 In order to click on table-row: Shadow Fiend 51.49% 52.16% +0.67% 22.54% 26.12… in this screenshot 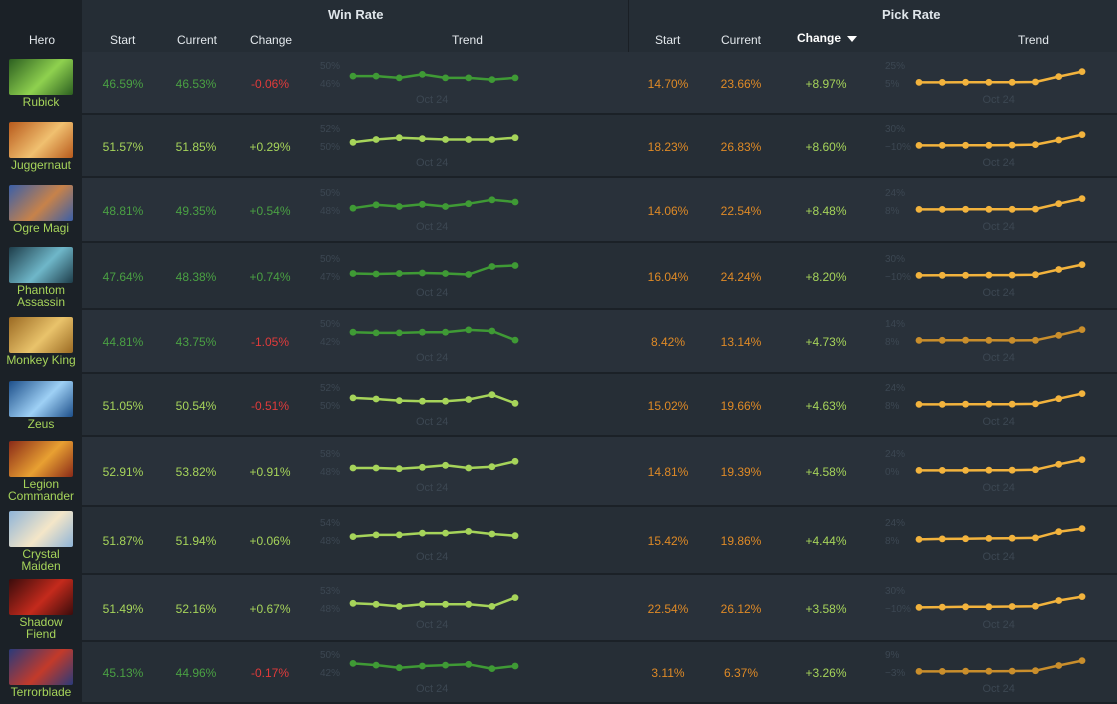, I will do `click(558, 608)`.